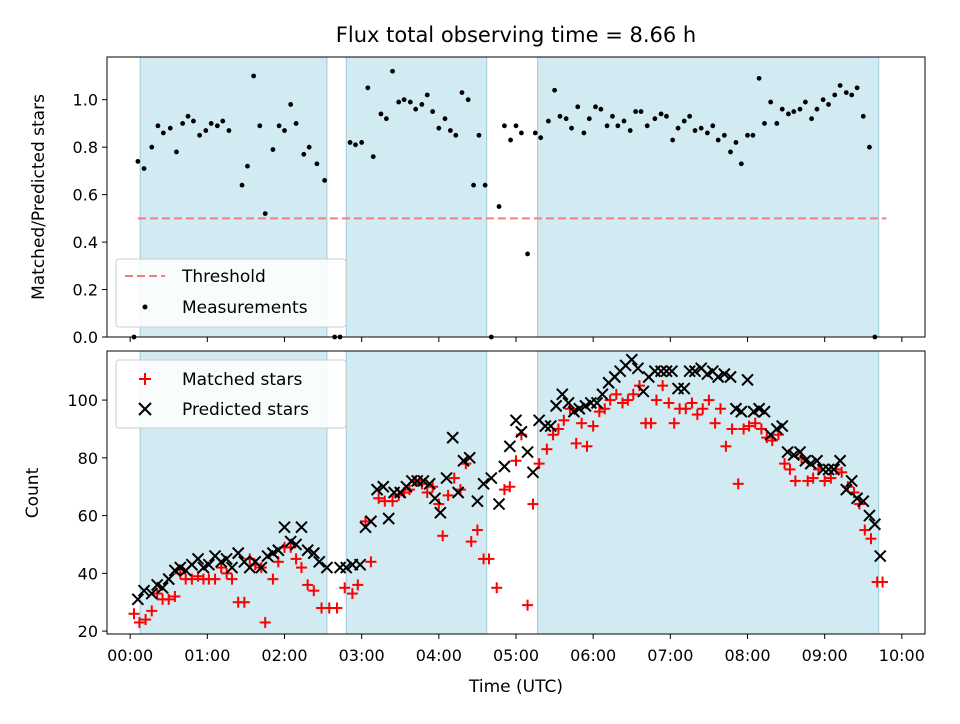  I want to click on legend-threshold-label: Threshold, so click(223, 277).